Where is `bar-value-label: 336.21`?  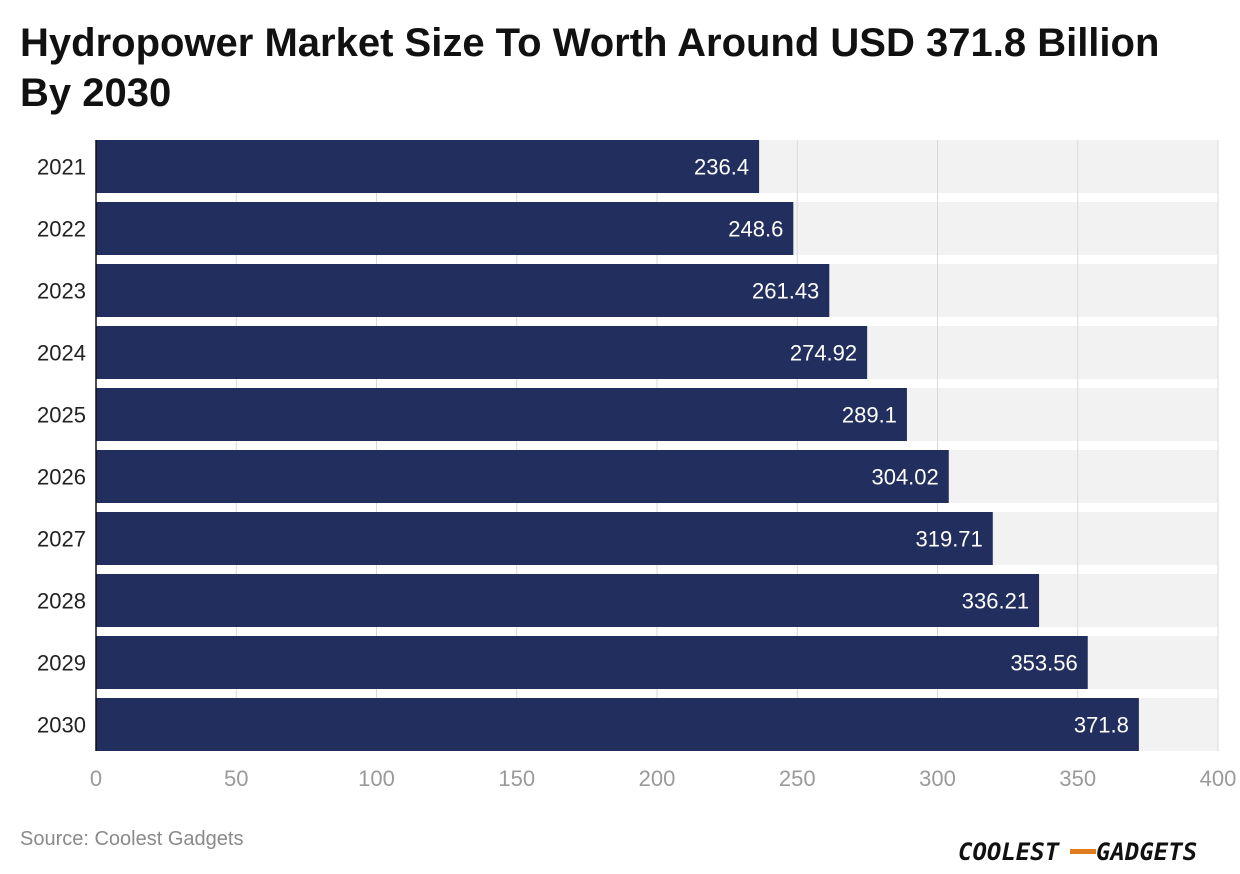 bar-value-label: 336.21 is located at coordinates (995, 601).